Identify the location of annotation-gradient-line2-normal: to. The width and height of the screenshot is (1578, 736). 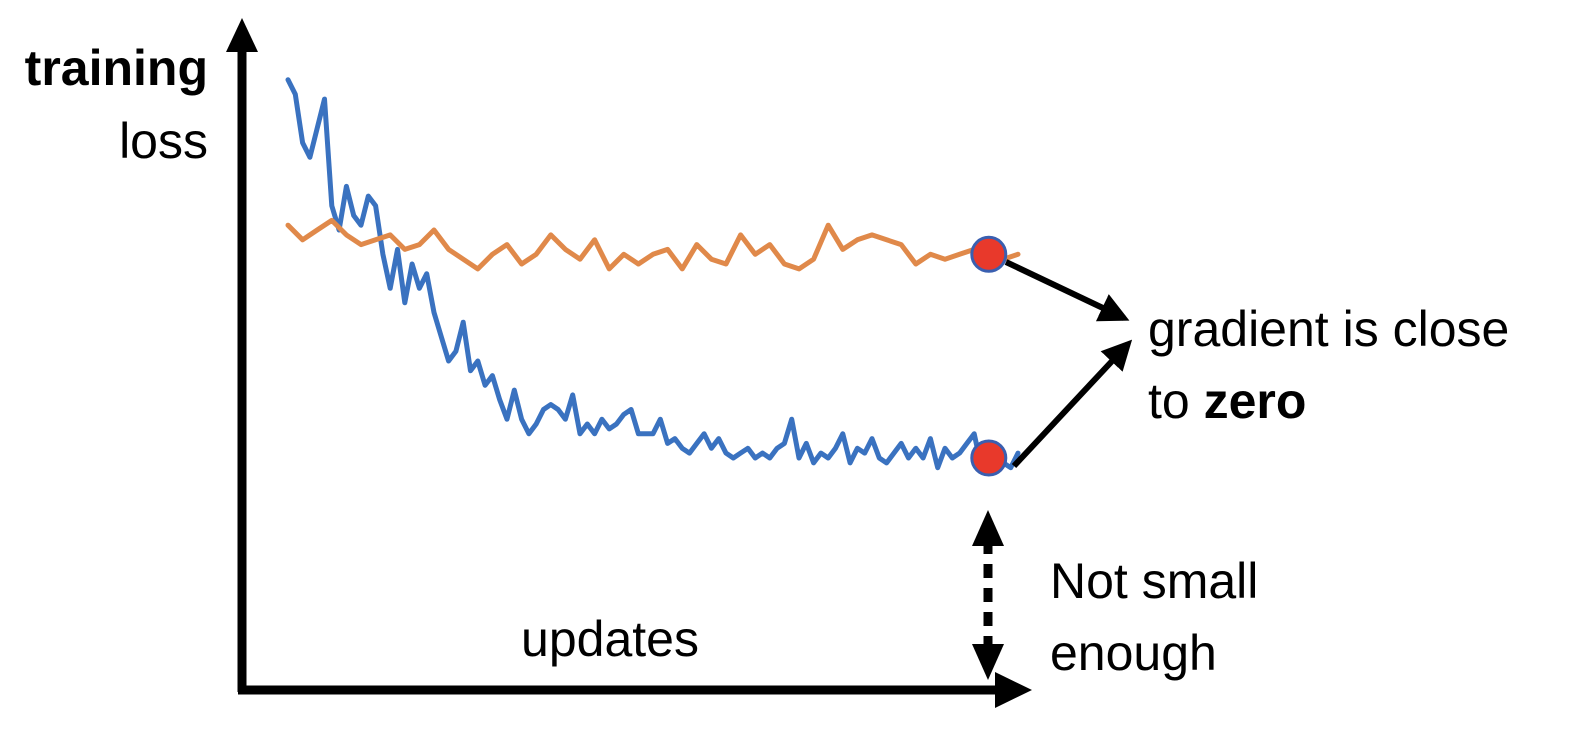
(1176, 401).